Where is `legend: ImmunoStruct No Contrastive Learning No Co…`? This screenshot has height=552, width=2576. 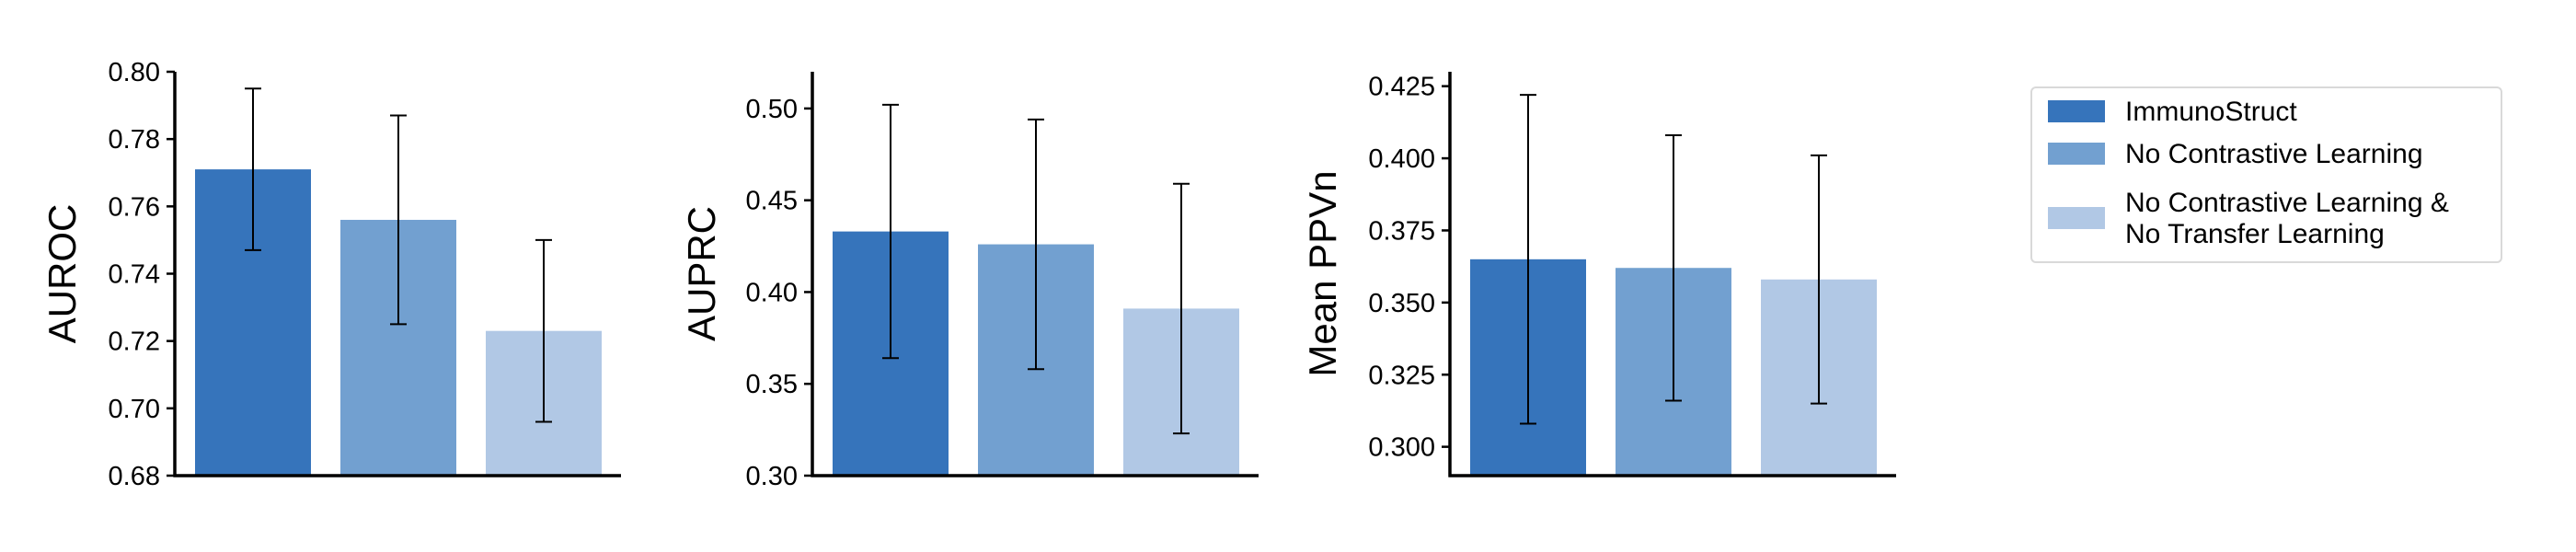
legend: ImmunoStruct No Contrastive Learning No Co… is located at coordinates (2266, 174).